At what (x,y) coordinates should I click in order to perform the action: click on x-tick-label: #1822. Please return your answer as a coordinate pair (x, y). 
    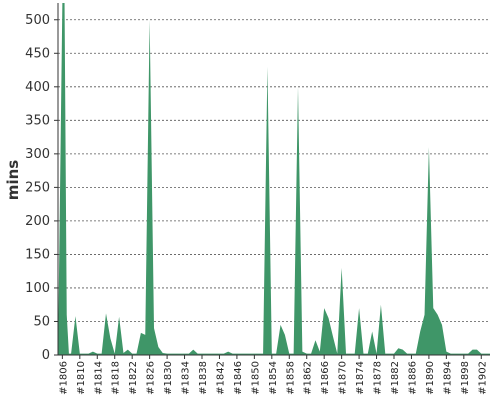
    Looking at the image, I should click on (133, 378).